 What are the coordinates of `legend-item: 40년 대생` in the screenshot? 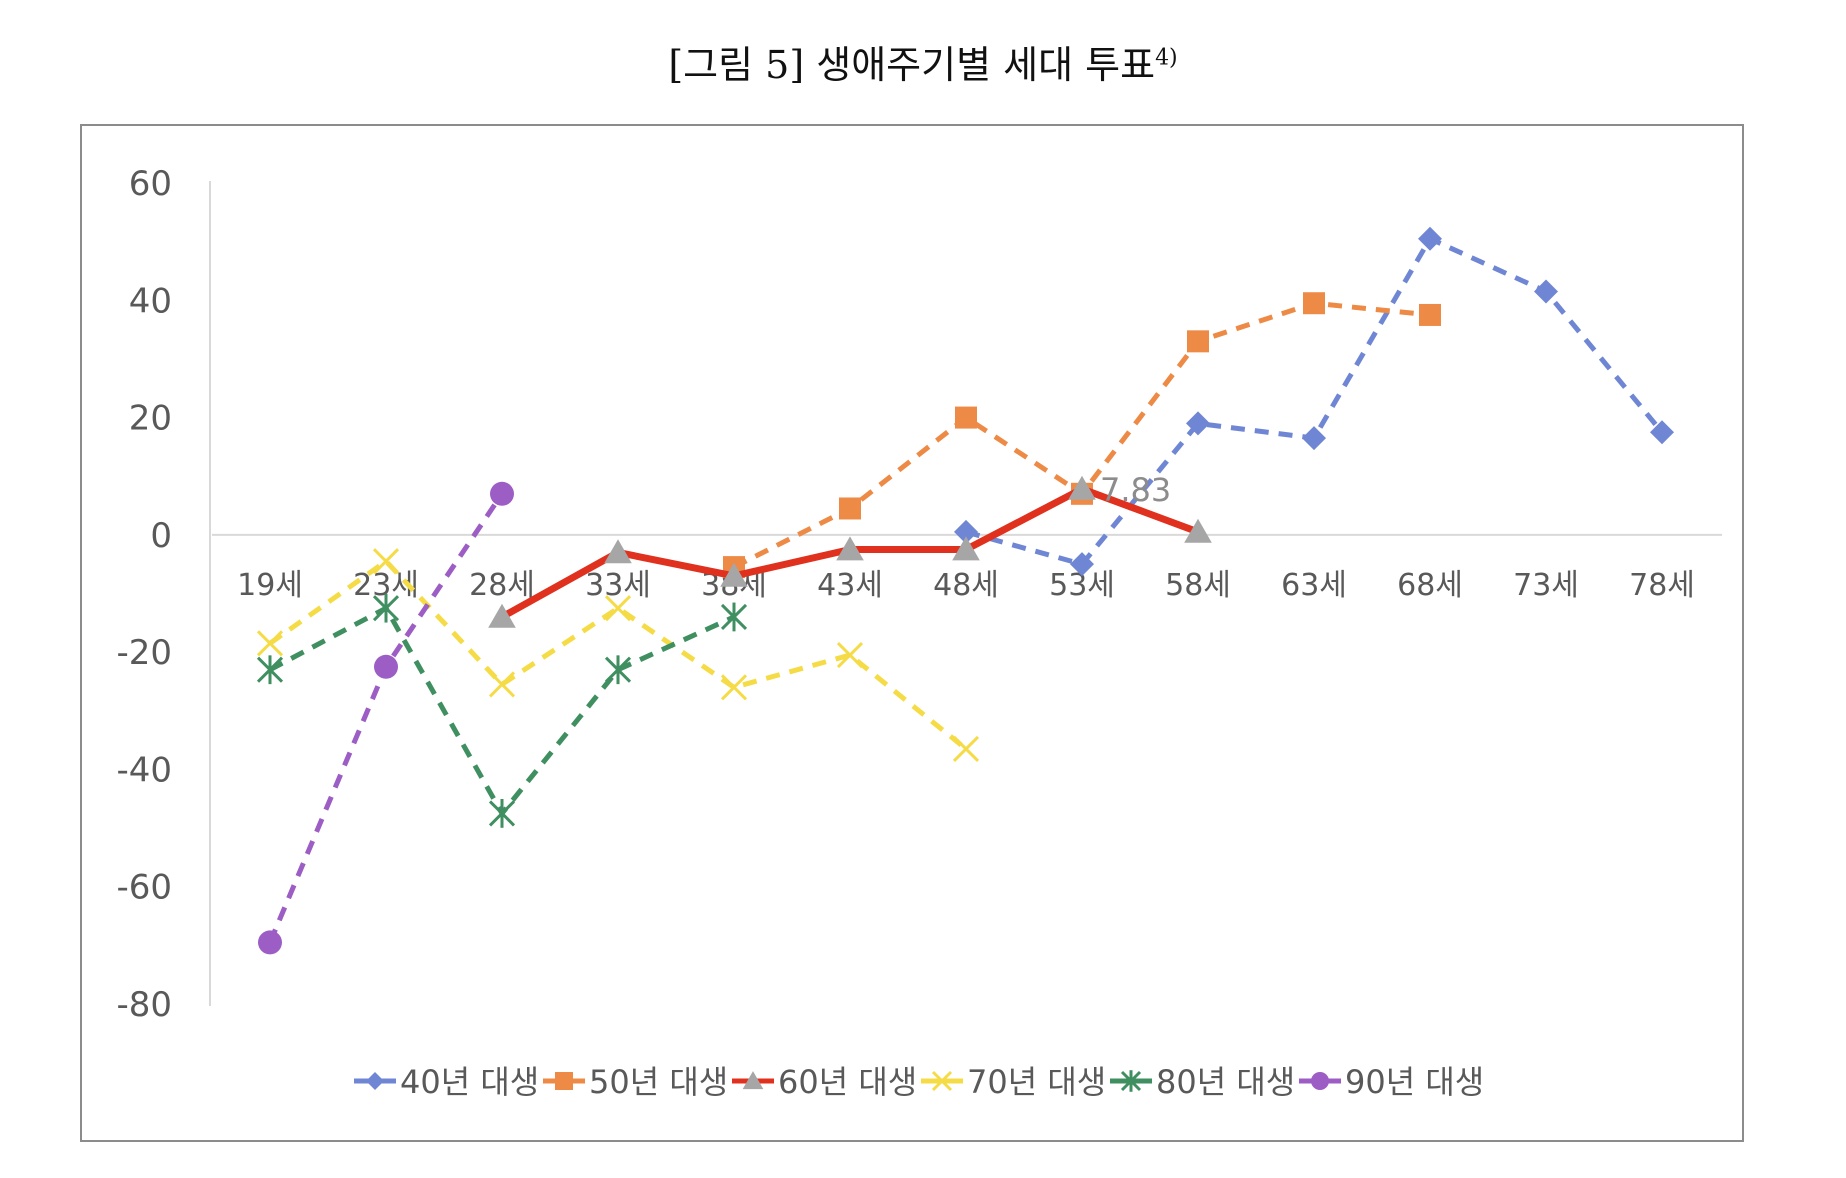 It's located at (446, 1082).